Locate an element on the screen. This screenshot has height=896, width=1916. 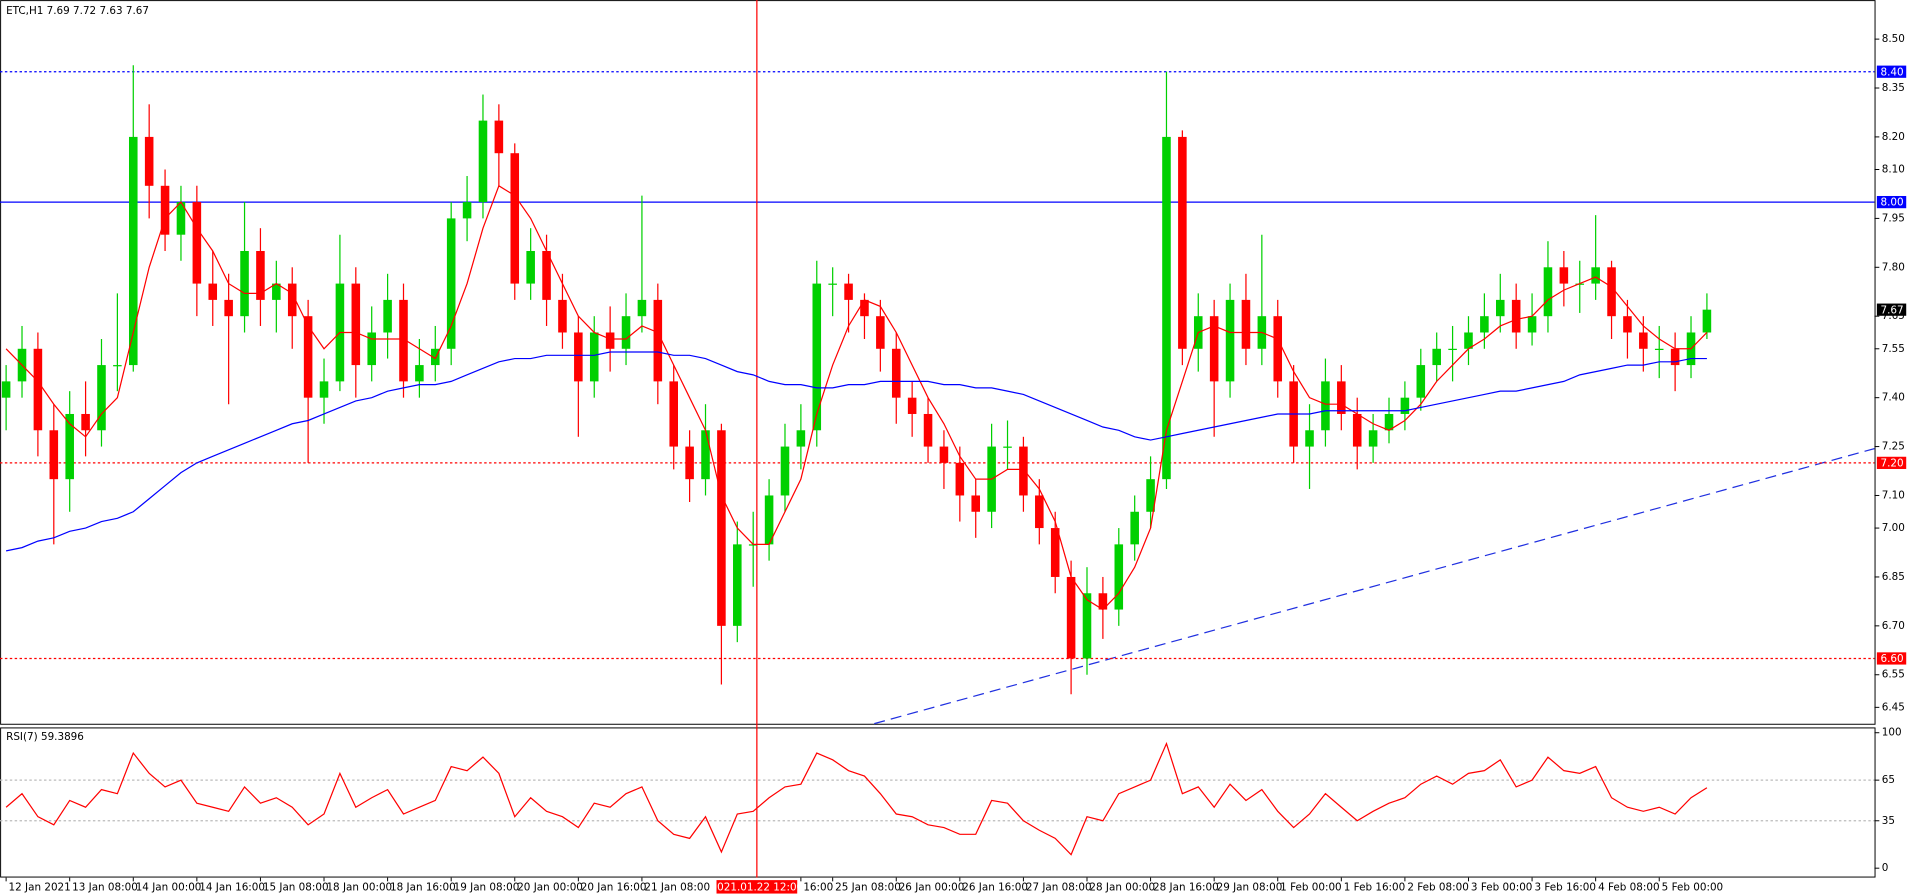
rsi-line is located at coordinates (856, 798).